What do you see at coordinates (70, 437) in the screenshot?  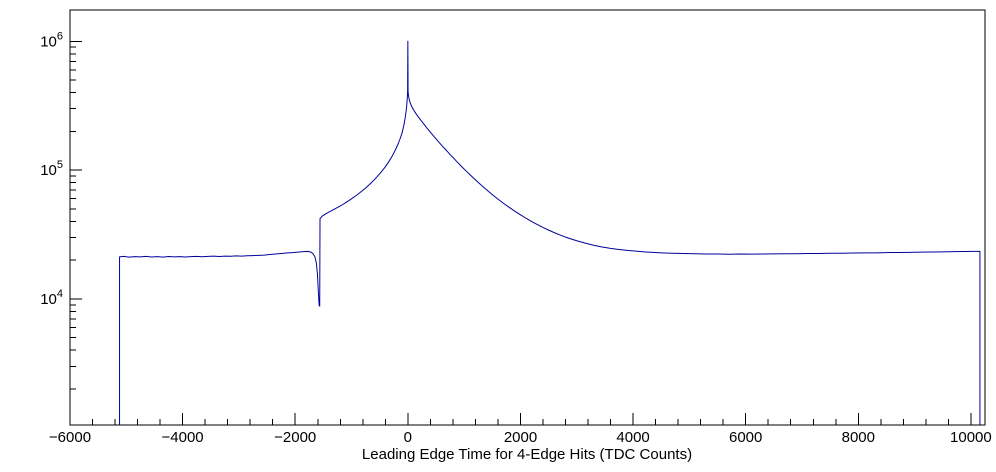 I see `x-tick-label: −6000` at bounding box center [70, 437].